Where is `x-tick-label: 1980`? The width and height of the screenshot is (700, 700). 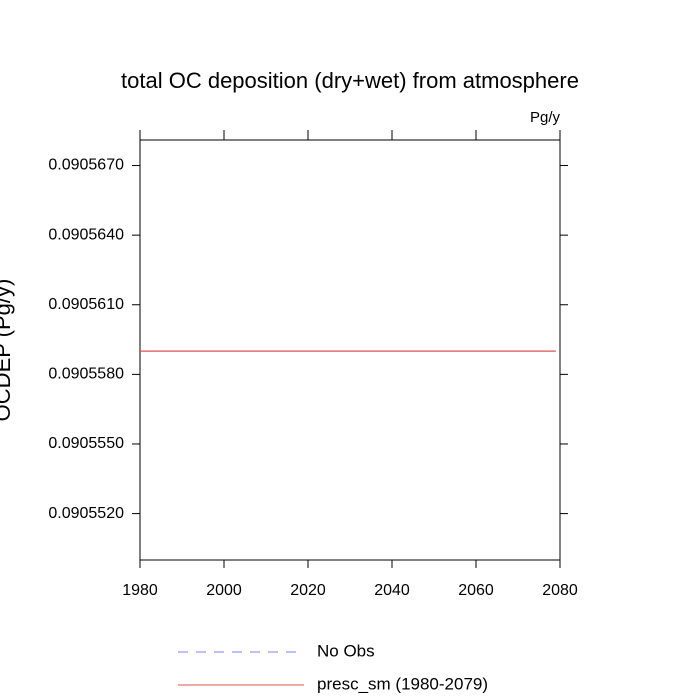
x-tick-label: 1980 is located at coordinates (140, 590).